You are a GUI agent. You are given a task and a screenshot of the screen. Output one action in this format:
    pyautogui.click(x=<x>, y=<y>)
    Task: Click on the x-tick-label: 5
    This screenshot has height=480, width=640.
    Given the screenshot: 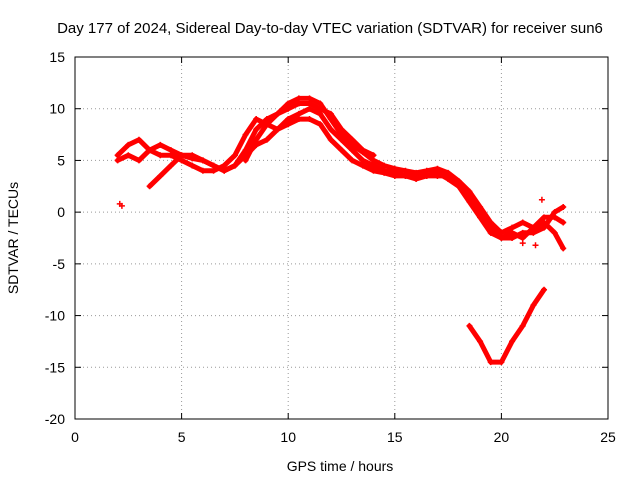 What is the action you would take?
    pyautogui.click(x=182, y=437)
    